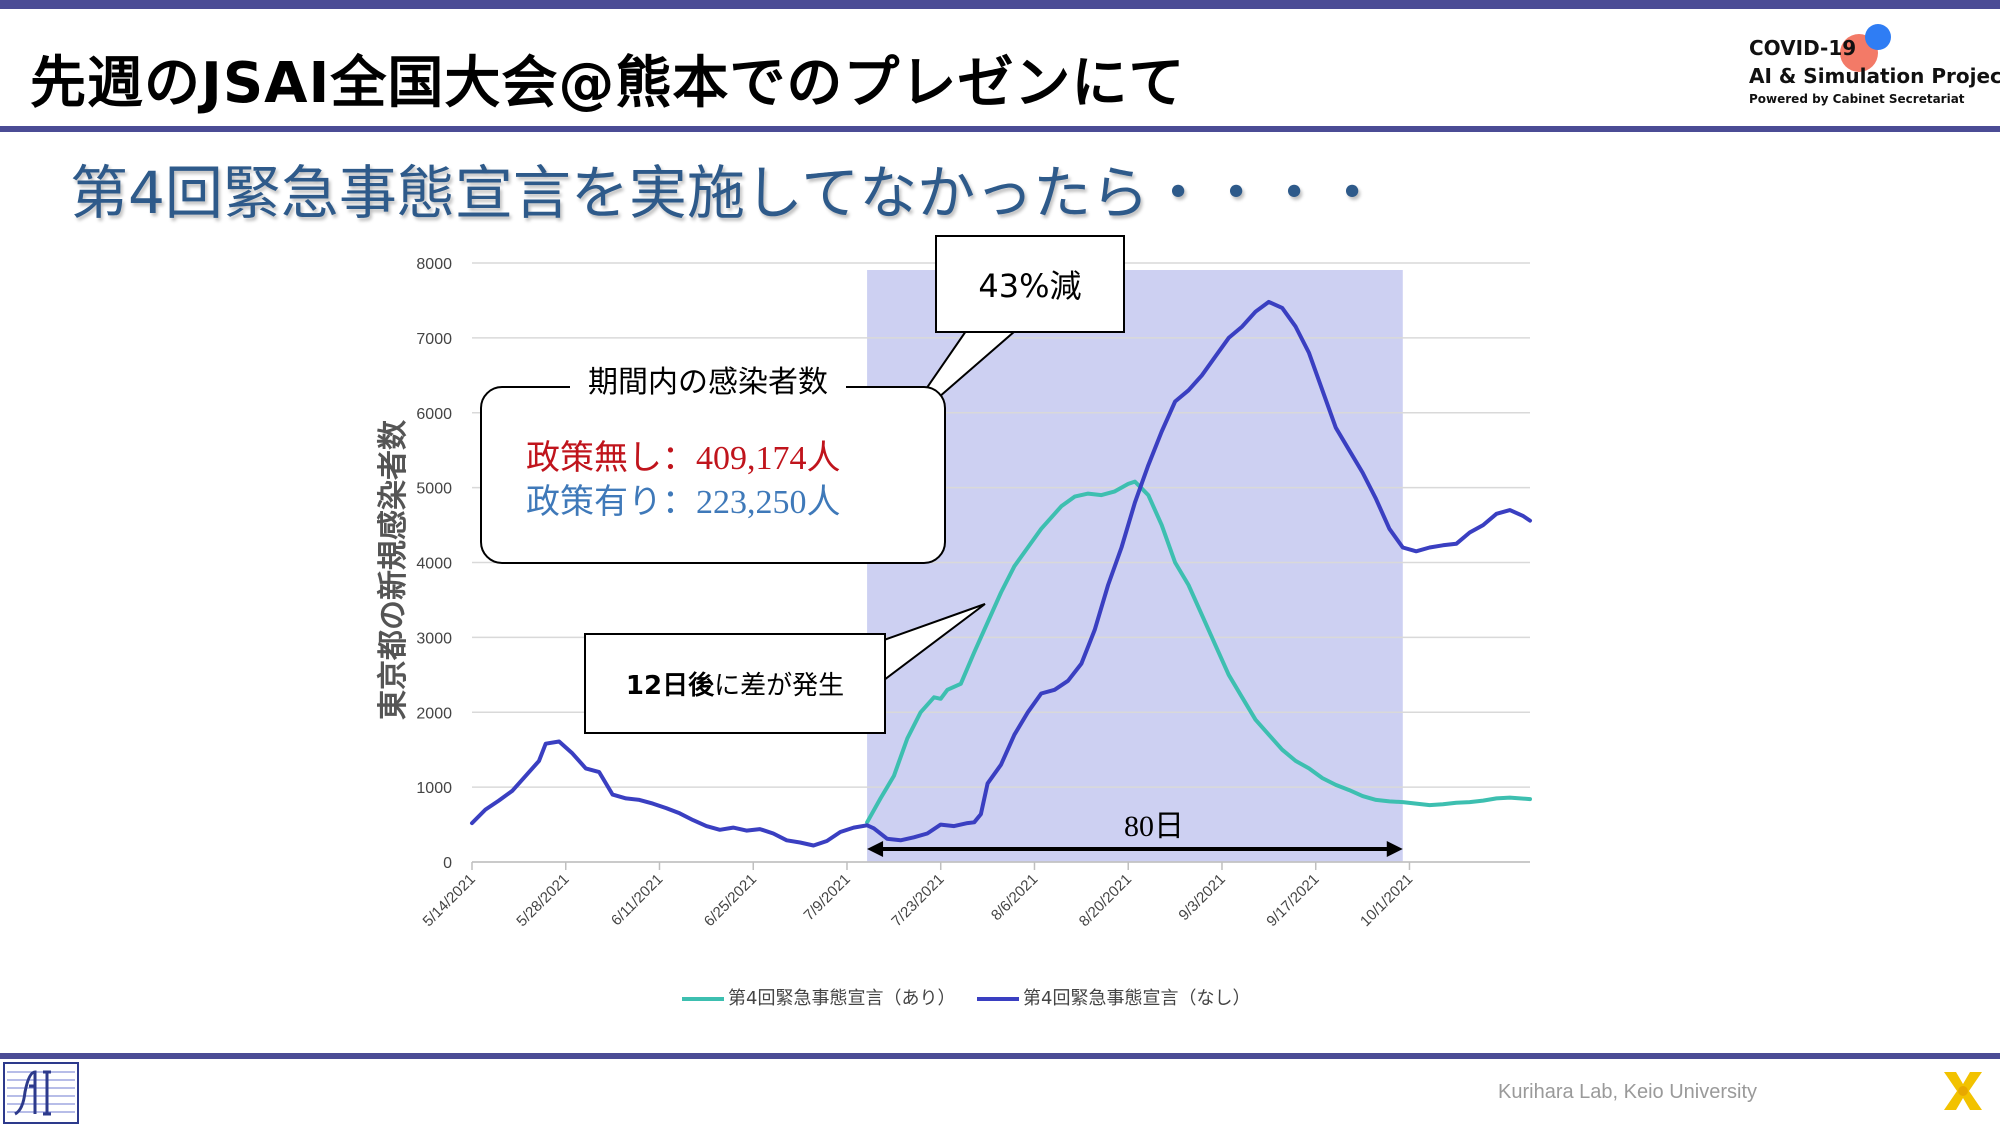 Image resolution: width=2000 pixels, height=1125 pixels. I want to click on y-tick-label: 6000, so click(434, 414).